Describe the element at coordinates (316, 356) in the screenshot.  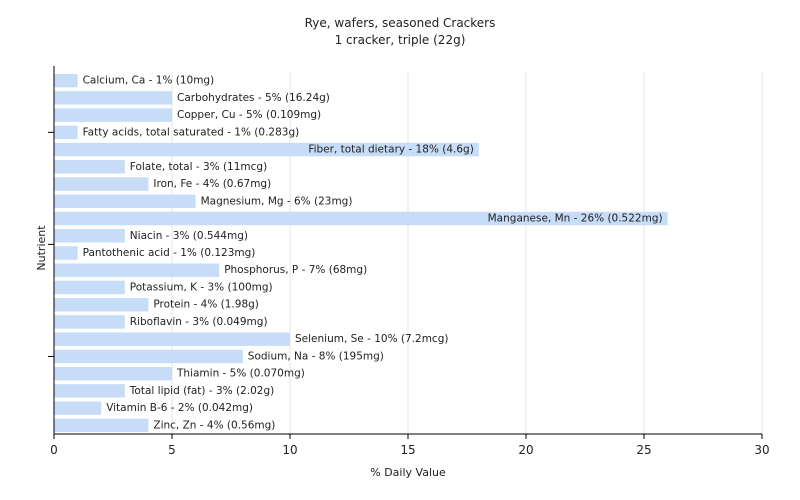
I see `bar-label: Sodium, Na - 8% (195mg)` at that location.